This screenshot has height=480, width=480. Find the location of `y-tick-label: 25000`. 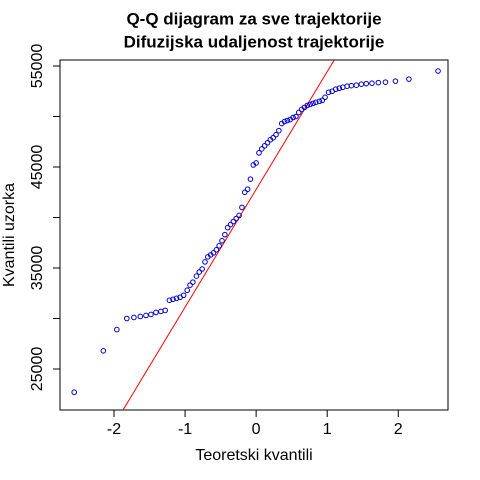

y-tick-label: 25000 is located at coordinates (37, 369).